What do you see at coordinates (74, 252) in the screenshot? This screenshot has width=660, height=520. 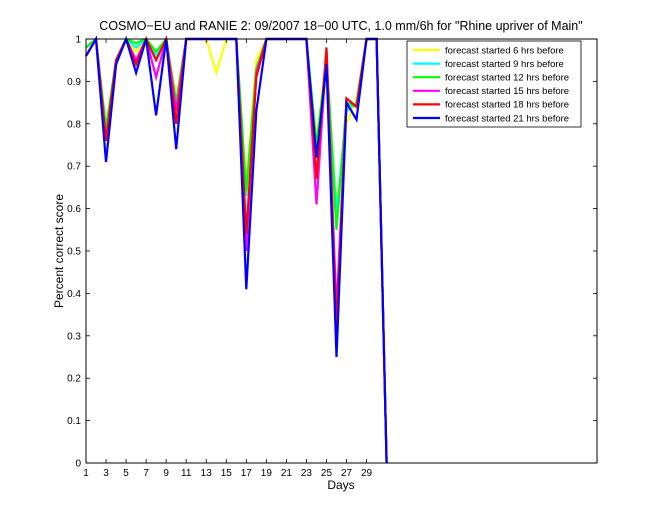 I see `y-tick-label: 0.5` at bounding box center [74, 252].